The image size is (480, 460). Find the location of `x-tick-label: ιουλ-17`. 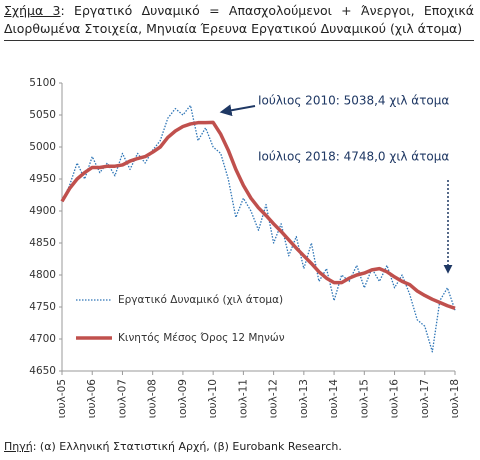

x-tick-label: ιουλ-17 is located at coordinates (425, 398).